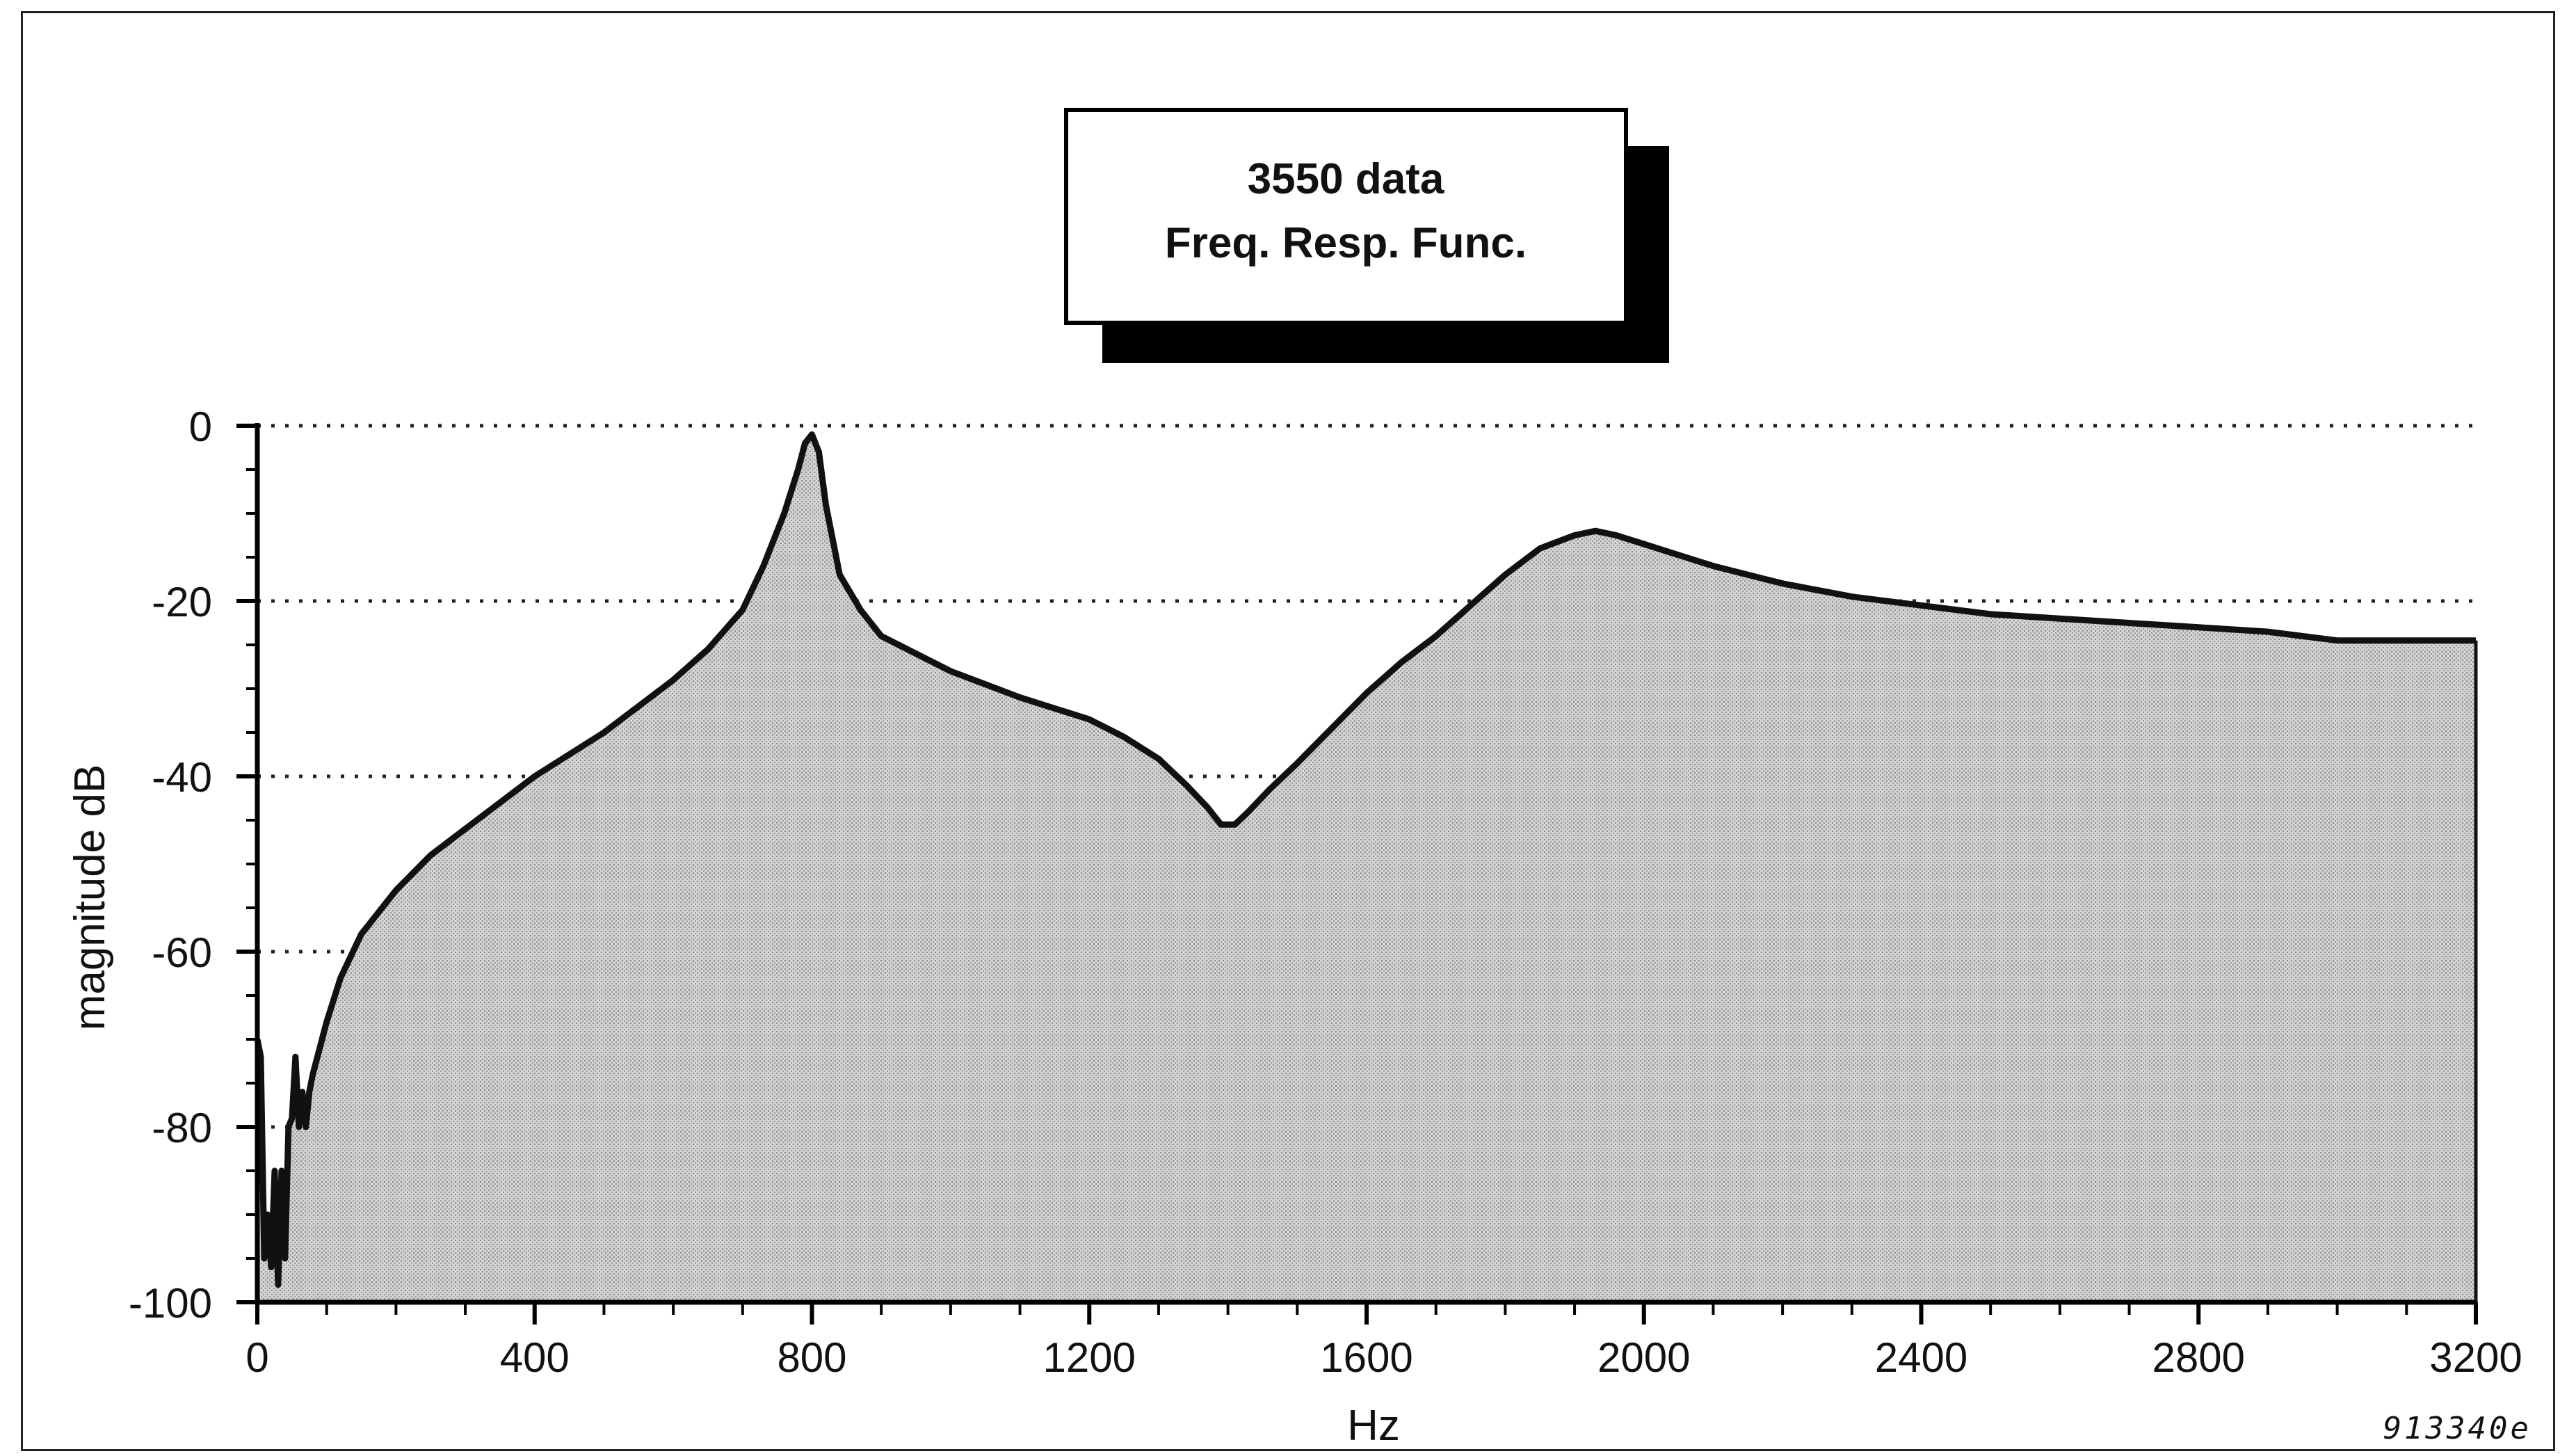 This screenshot has height=1456, width=2576. Describe the element at coordinates (2457, 1428) in the screenshot. I see `figure-code: 913340e` at that location.